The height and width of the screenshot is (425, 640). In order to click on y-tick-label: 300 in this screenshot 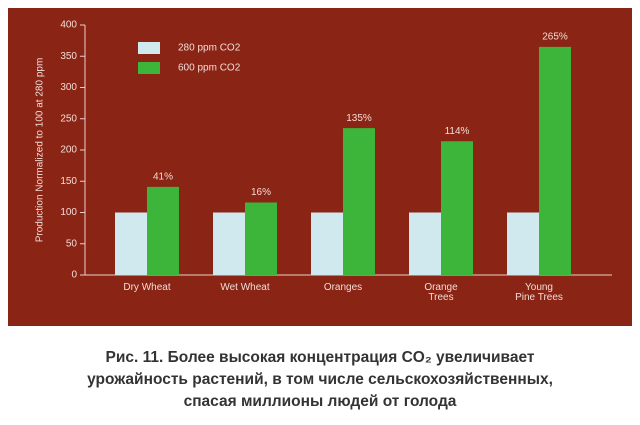, I will do `click(68, 87)`.